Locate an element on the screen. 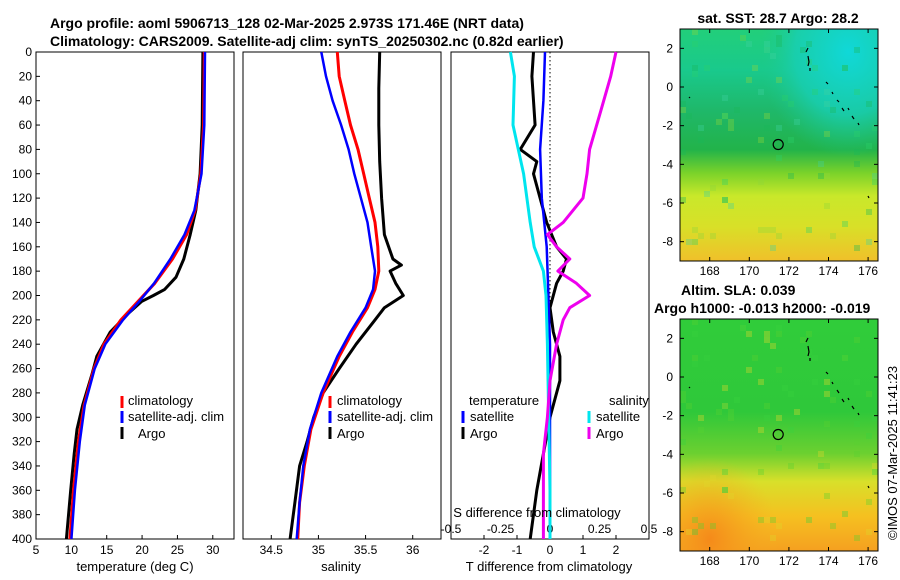 The image size is (900, 580). depth-tick-label: 360 is located at coordinates (22, 490).